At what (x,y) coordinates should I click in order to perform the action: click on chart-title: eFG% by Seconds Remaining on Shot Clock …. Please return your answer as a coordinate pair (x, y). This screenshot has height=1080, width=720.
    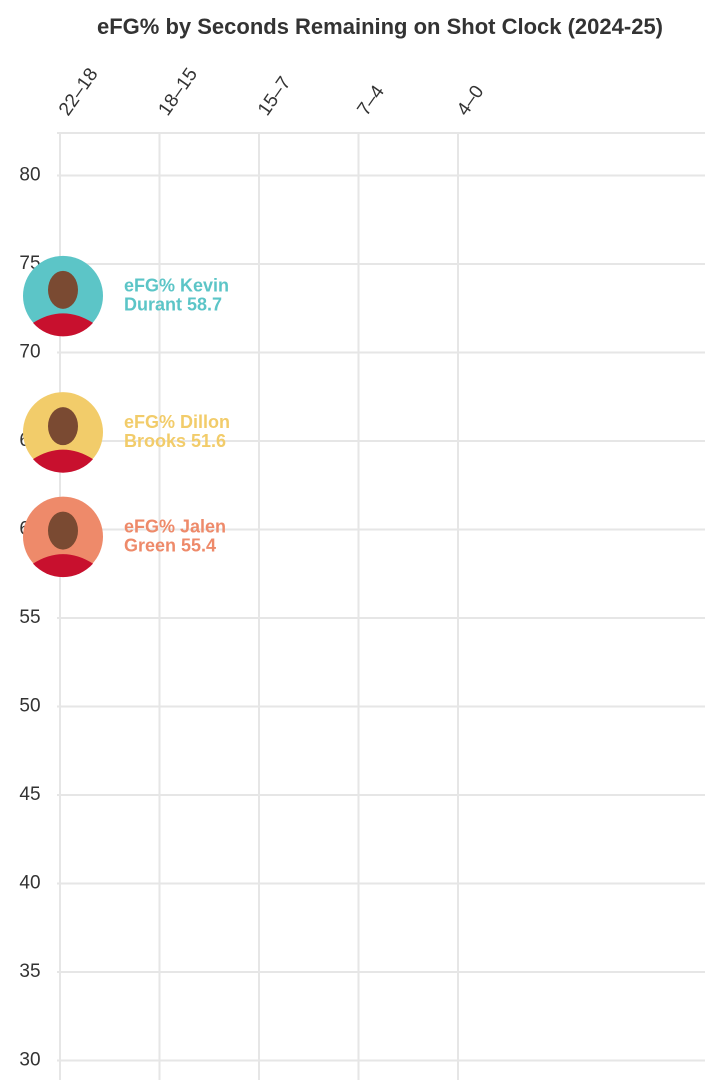
    Looking at the image, I should click on (380, 26).